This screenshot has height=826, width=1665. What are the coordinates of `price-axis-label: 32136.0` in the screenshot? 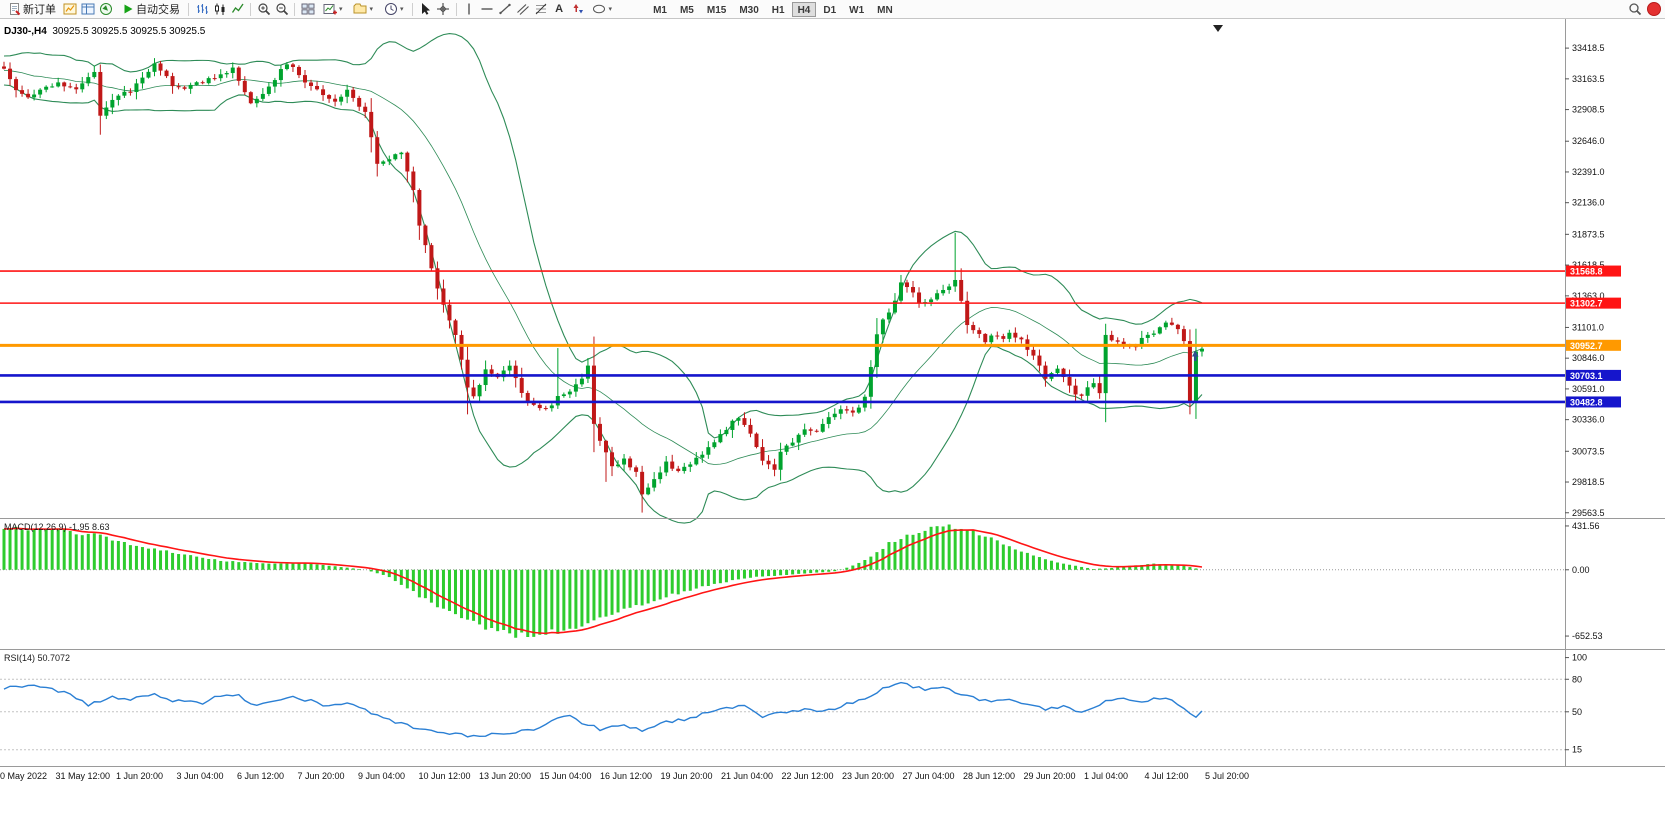 It's located at (1588, 203).